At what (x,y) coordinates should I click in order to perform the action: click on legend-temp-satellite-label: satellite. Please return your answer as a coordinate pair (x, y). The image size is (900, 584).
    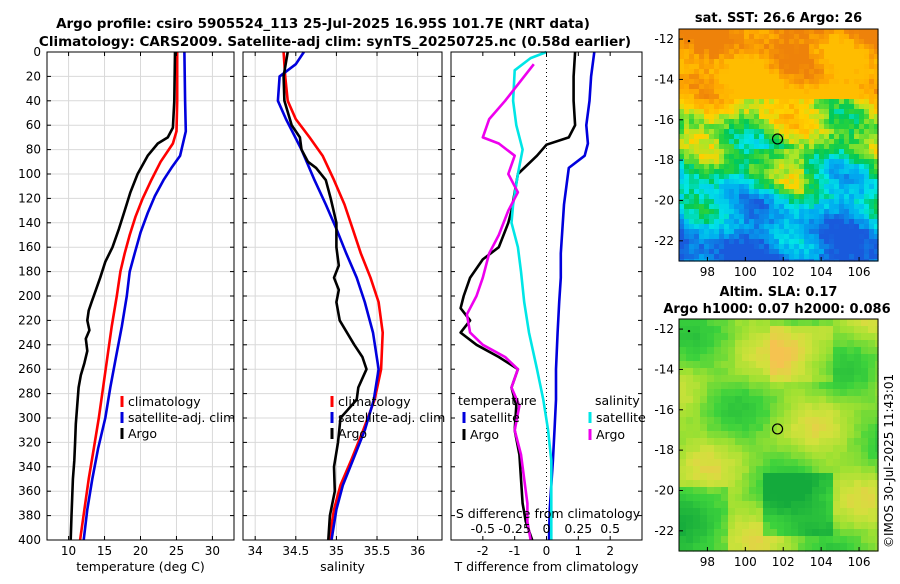
    Looking at the image, I should click on (495, 417).